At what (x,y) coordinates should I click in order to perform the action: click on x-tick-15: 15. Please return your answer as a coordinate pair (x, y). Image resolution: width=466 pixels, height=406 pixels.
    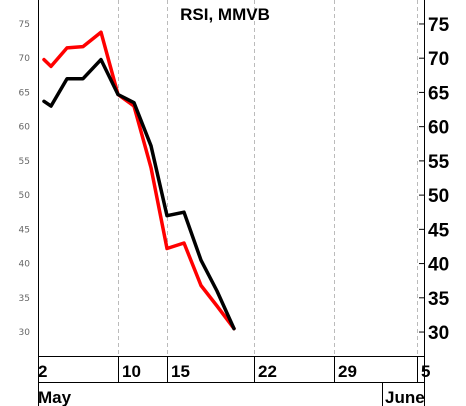
    Looking at the image, I should click on (180, 371).